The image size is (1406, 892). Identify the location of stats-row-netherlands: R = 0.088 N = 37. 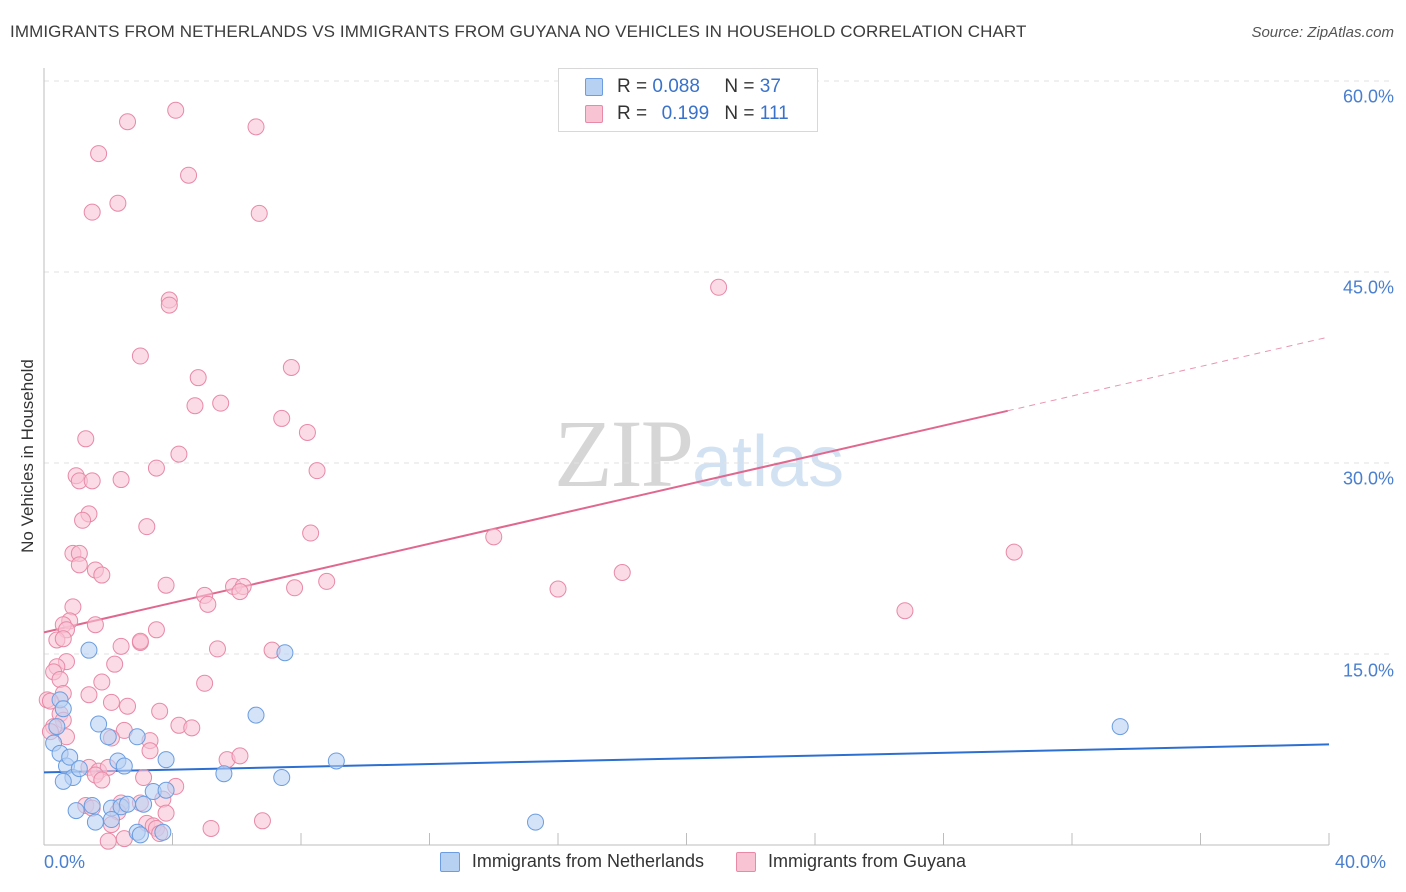
(683, 87).